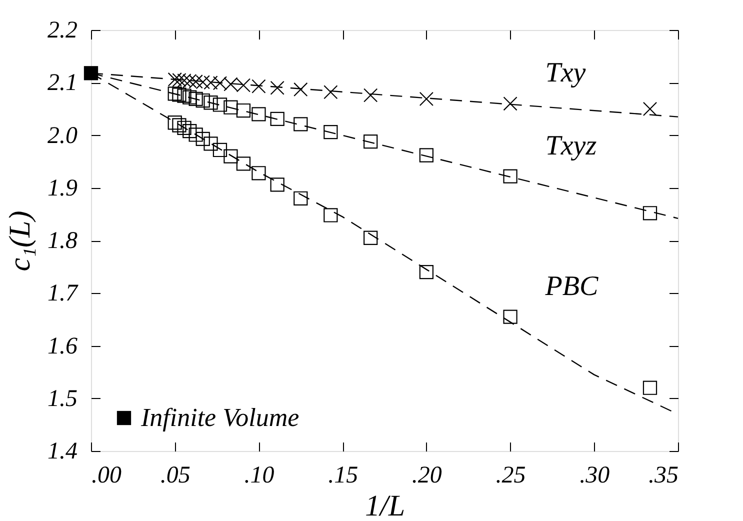 The image size is (743, 521). I want to click on x-tick-label: .05, so click(175, 475).